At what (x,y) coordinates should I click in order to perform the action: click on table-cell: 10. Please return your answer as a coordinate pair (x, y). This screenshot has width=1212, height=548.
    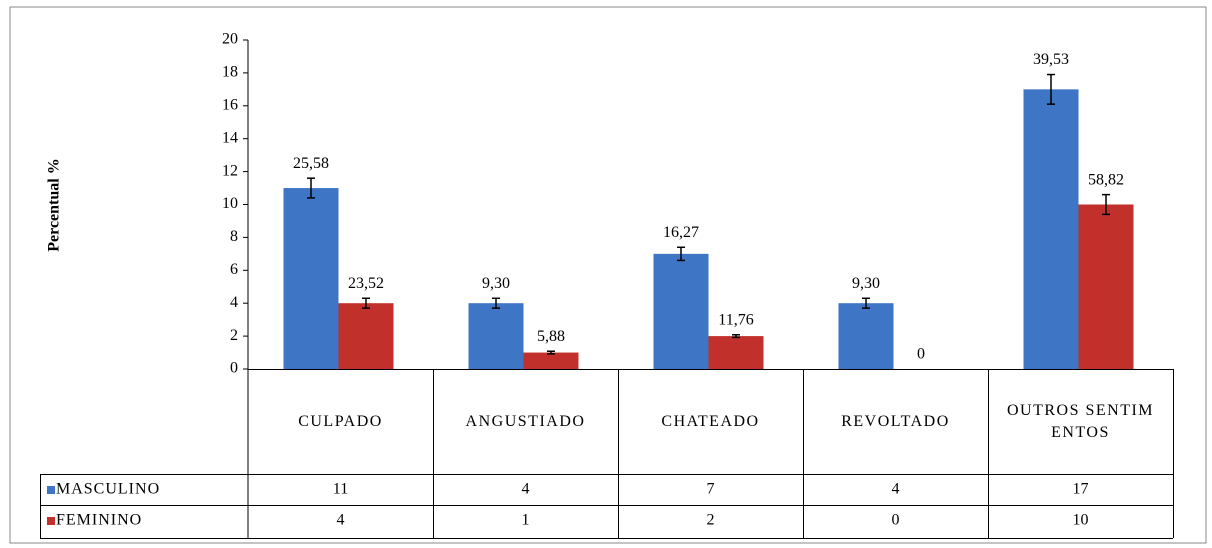
    Looking at the image, I should click on (1081, 520).